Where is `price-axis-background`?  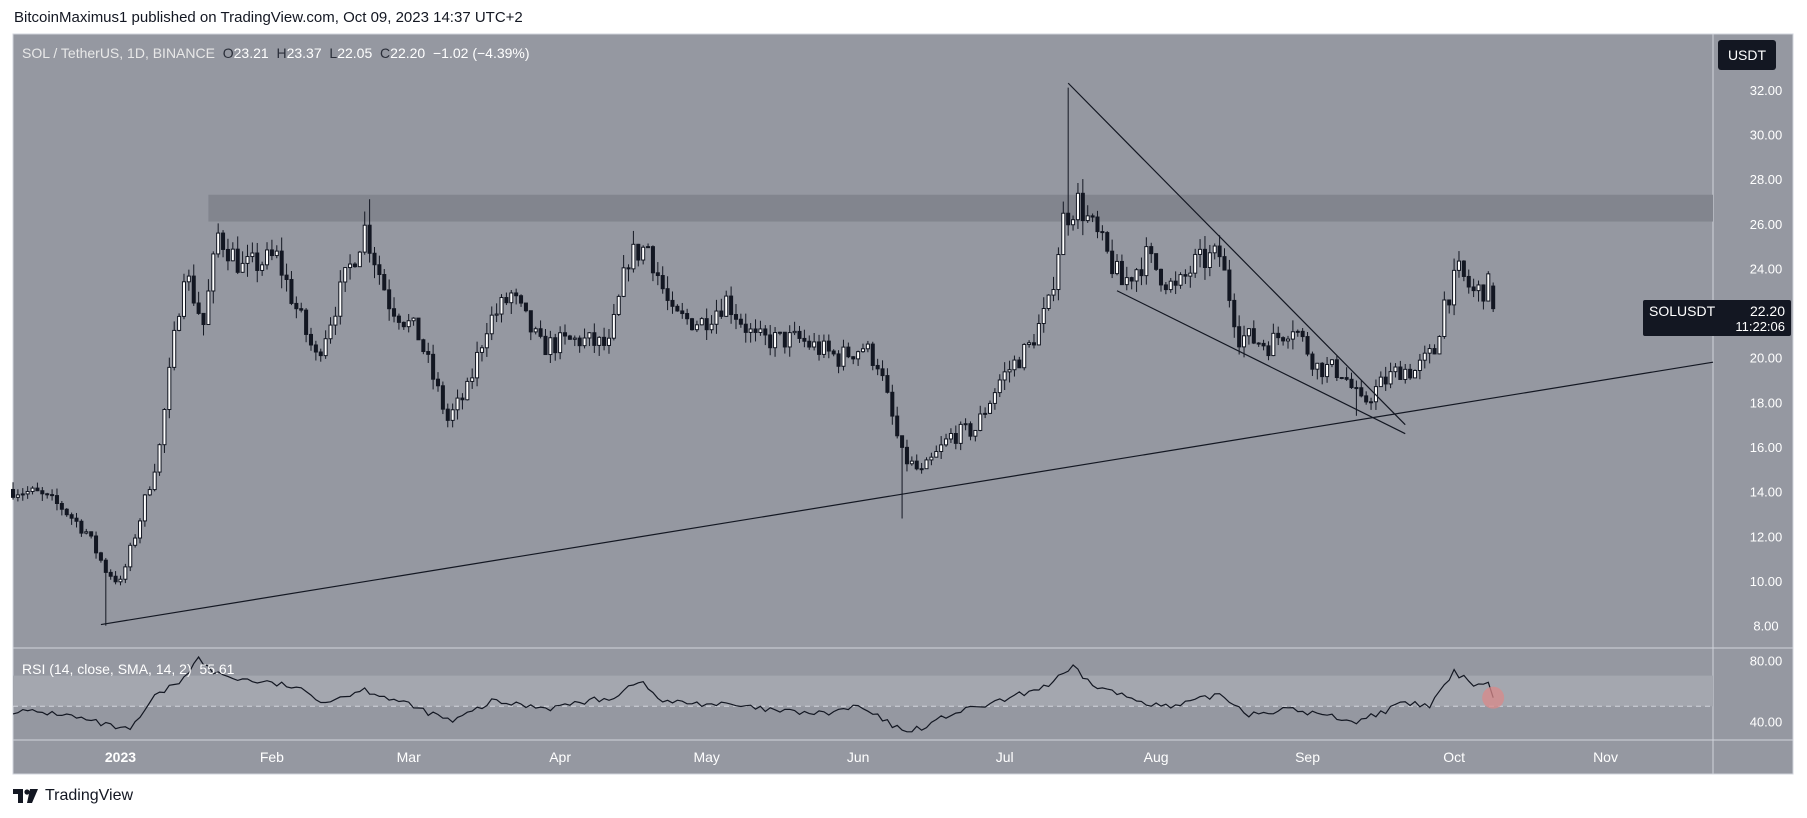 price-axis-background is located at coordinates (1753, 387).